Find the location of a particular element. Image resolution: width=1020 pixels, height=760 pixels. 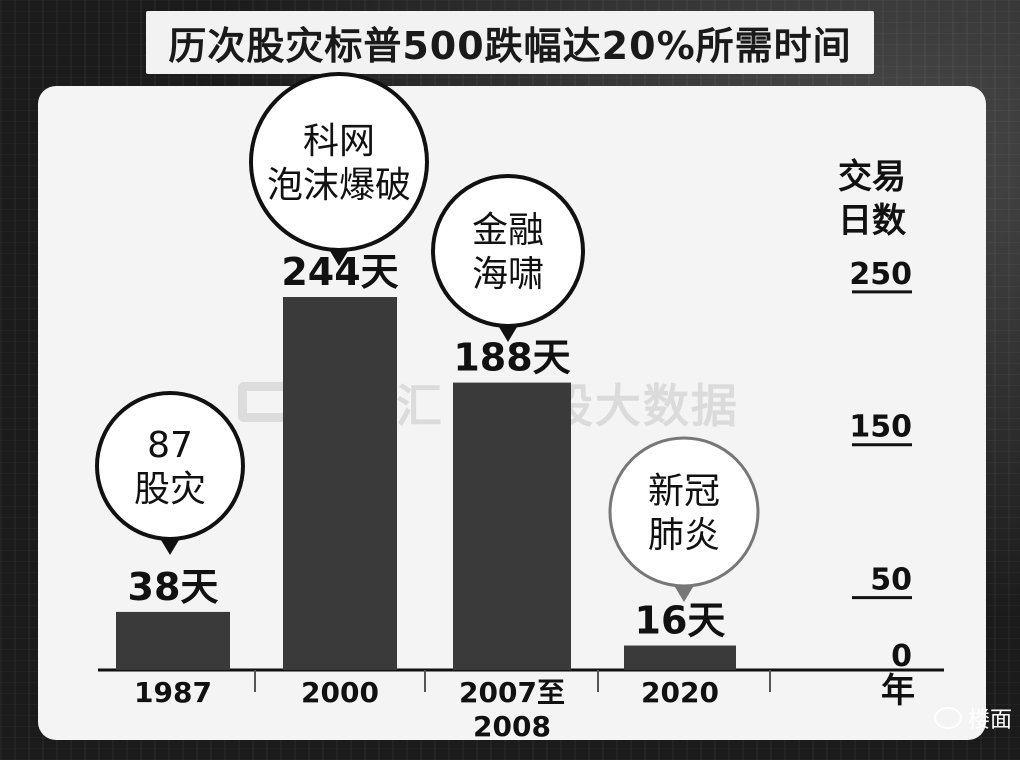

y-tick-label: 150 is located at coordinates (880, 427).